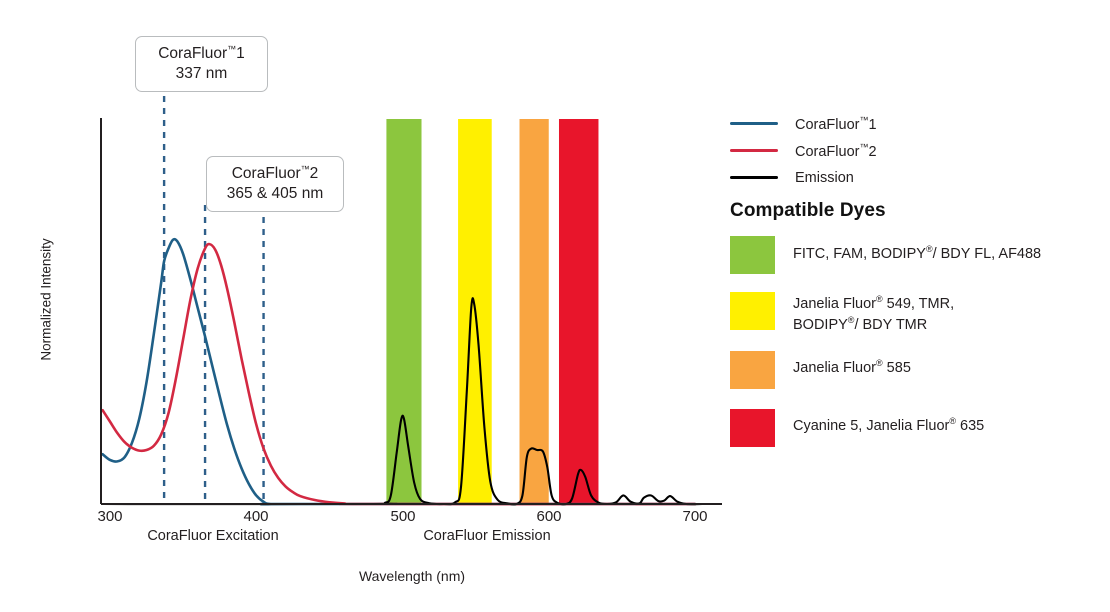 Image resolution: width=1110 pixels, height=612 pixels. Describe the element at coordinates (110, 516) in the screenshot. I see `x-tick-300: 300` at that location.